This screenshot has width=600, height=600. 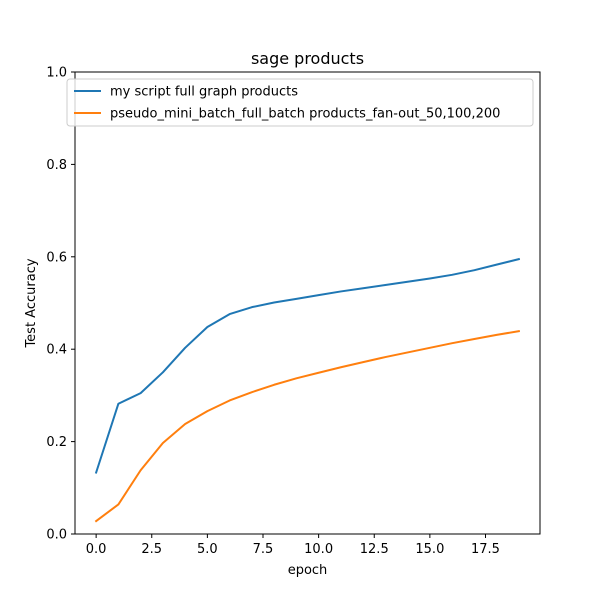 I want to click on x-tick-label: 12.5, so click(x=374, y=549).